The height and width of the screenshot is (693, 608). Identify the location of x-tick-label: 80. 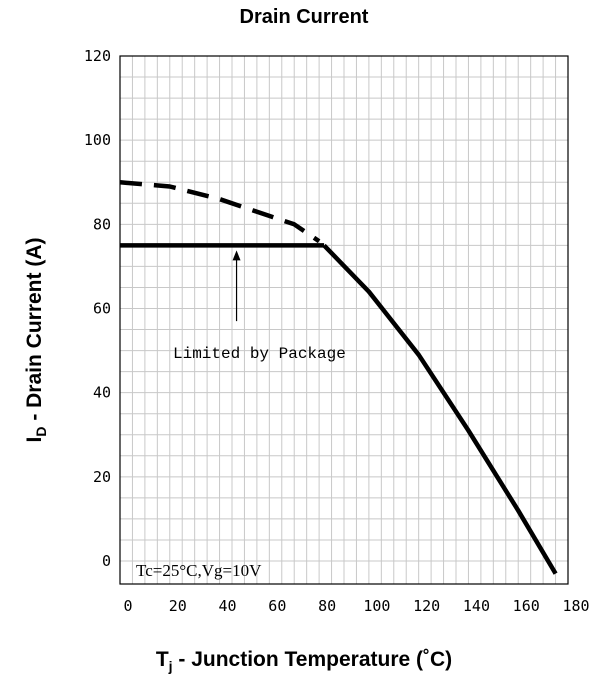
(327, 606).